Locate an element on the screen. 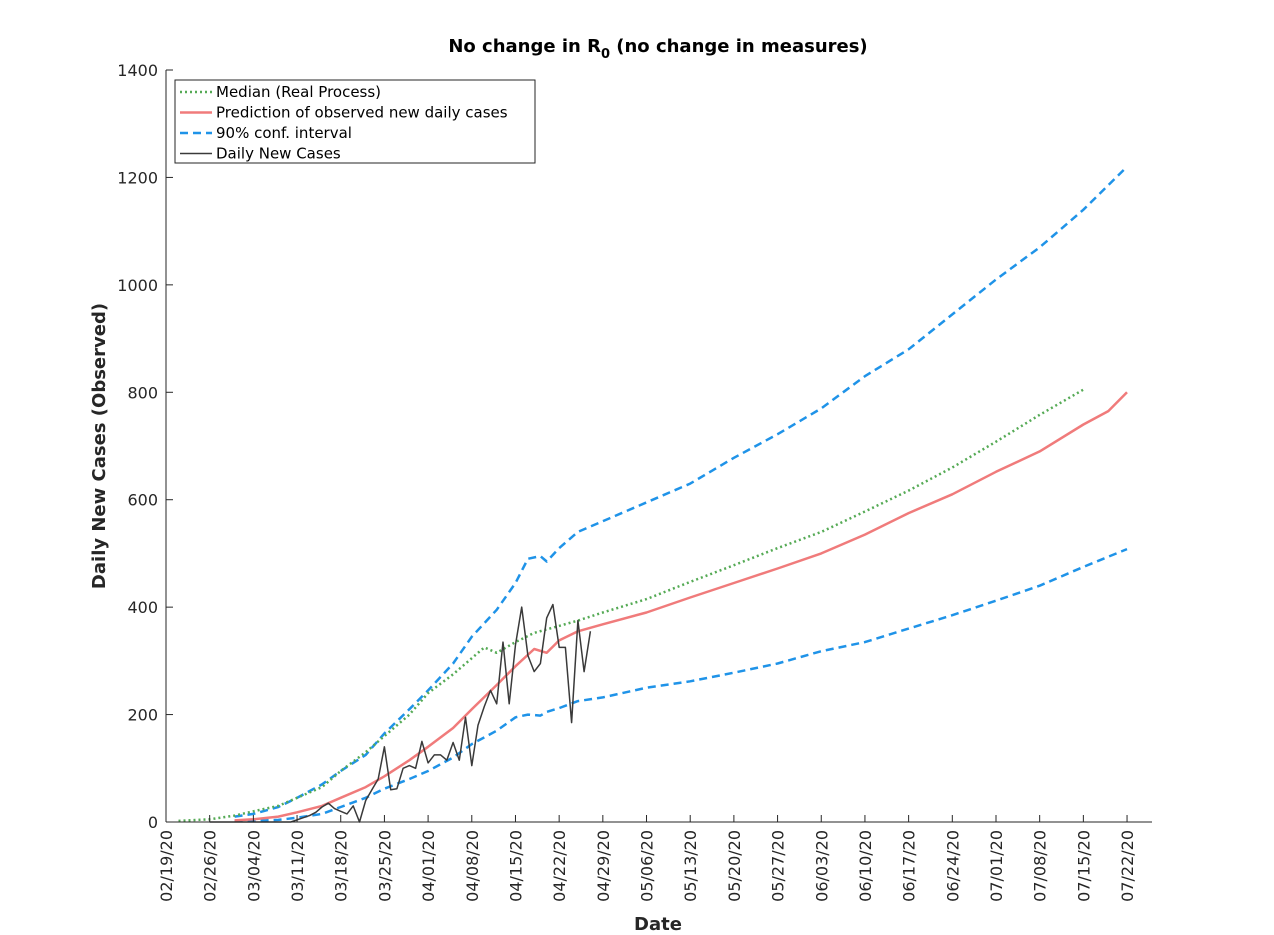  x-tick-label: 07/08/20 is located at coordinates (1040, 866).